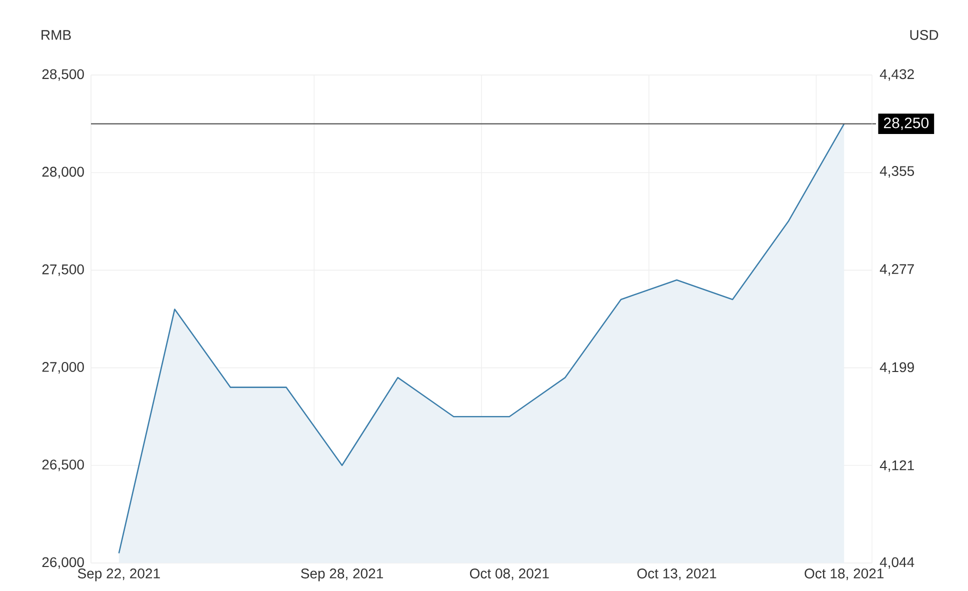 Image resolution: width=968 pixels, height=591 pixels. I want to click on y2-tick-label: 4,121, so click(897, 466).